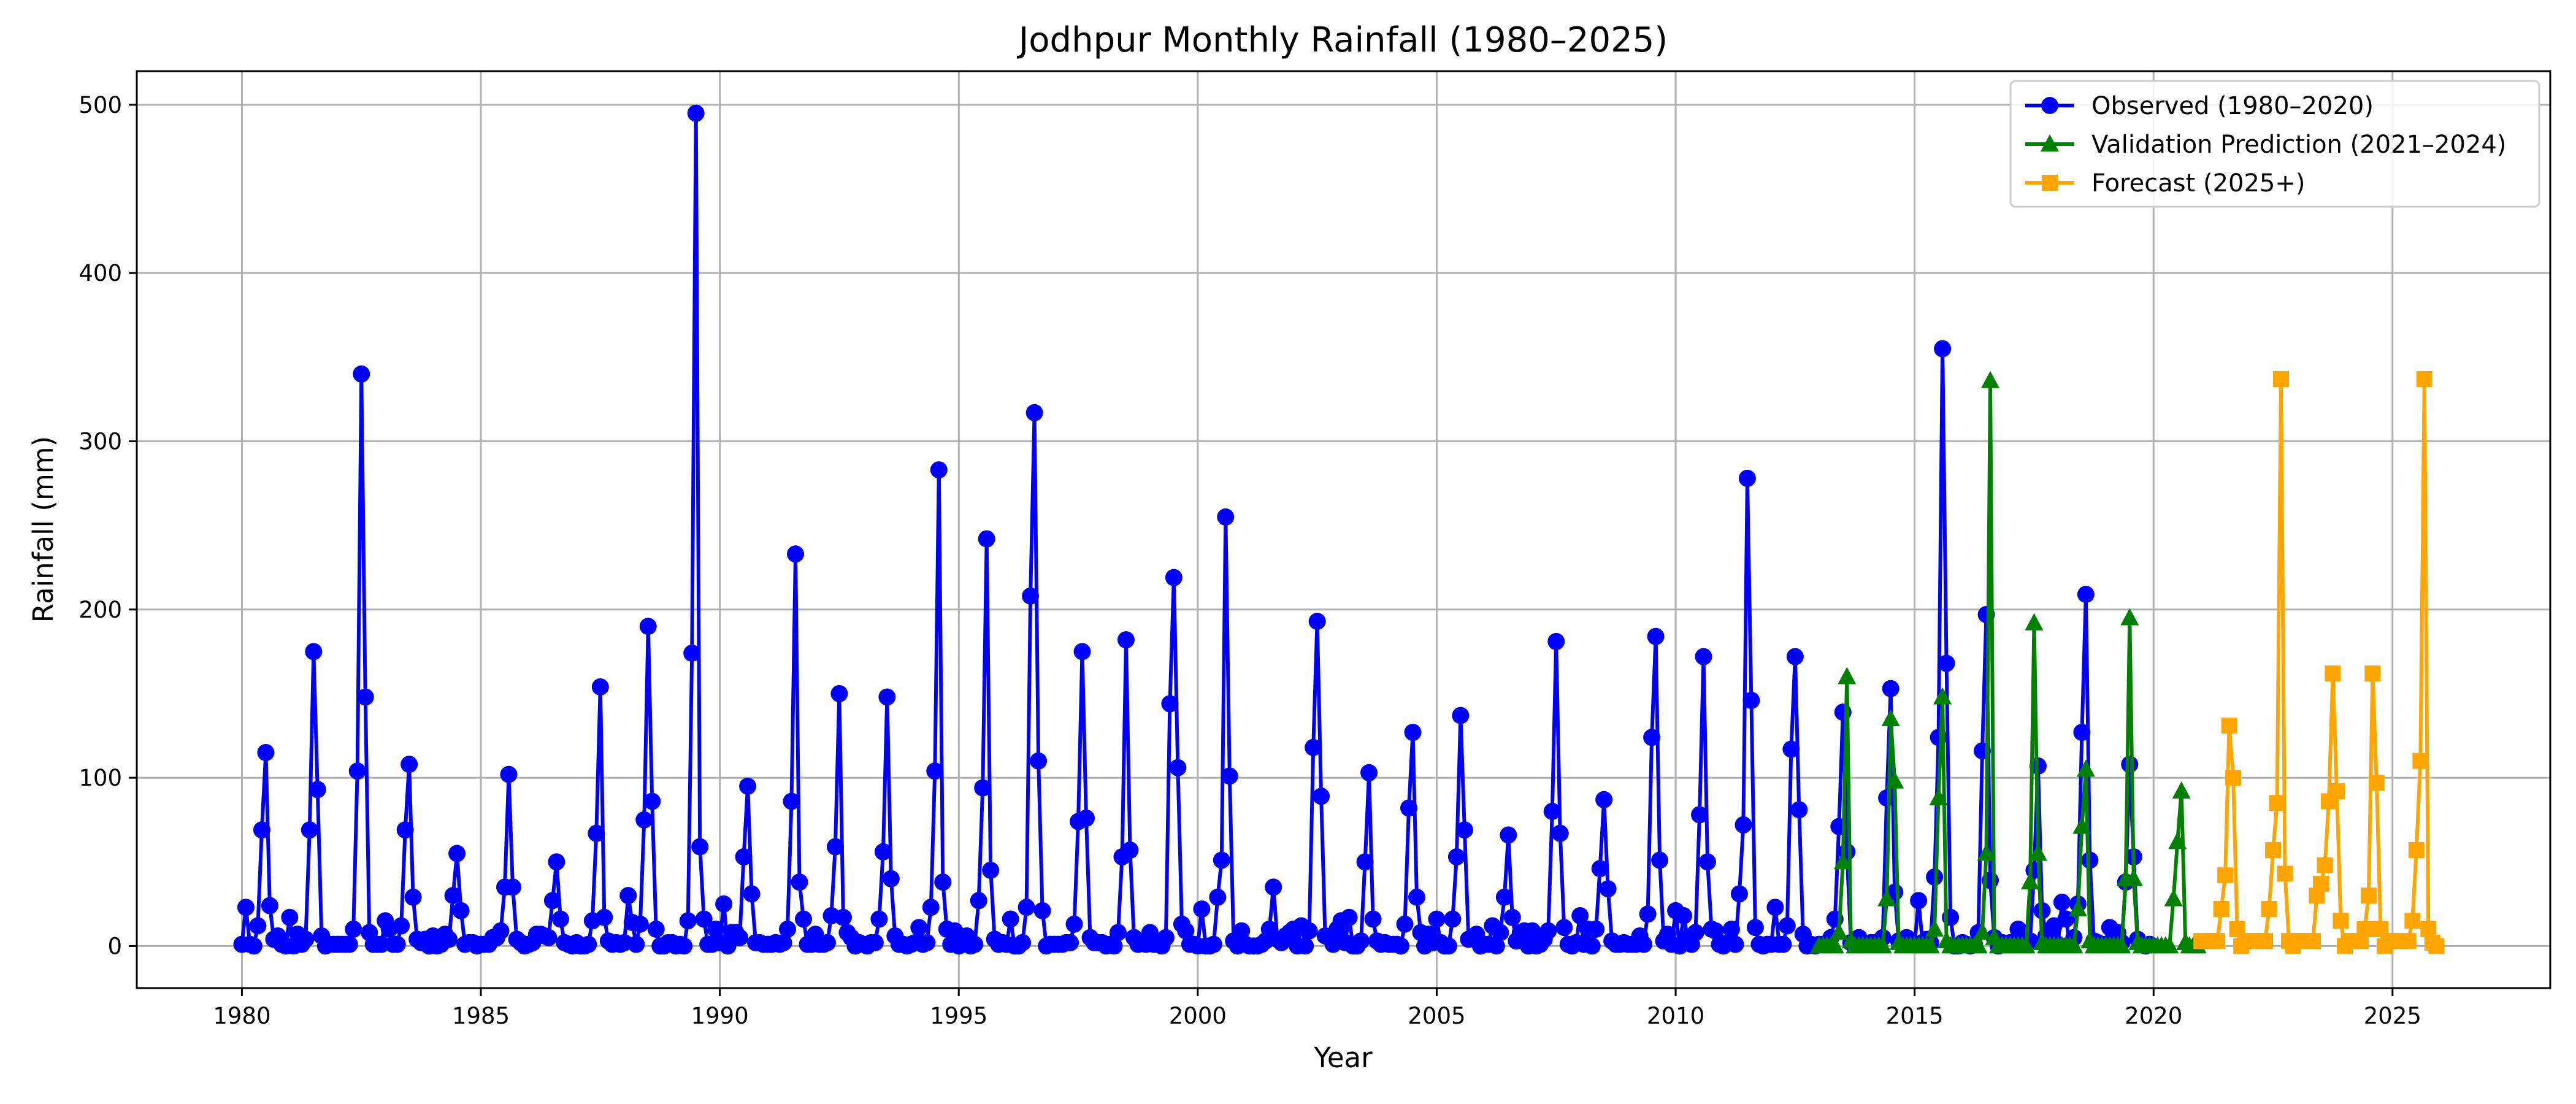 The height and width of the screenshot is (1104, 2576). I want to click on x-tick-label: 2025, so click(2392, 1016).